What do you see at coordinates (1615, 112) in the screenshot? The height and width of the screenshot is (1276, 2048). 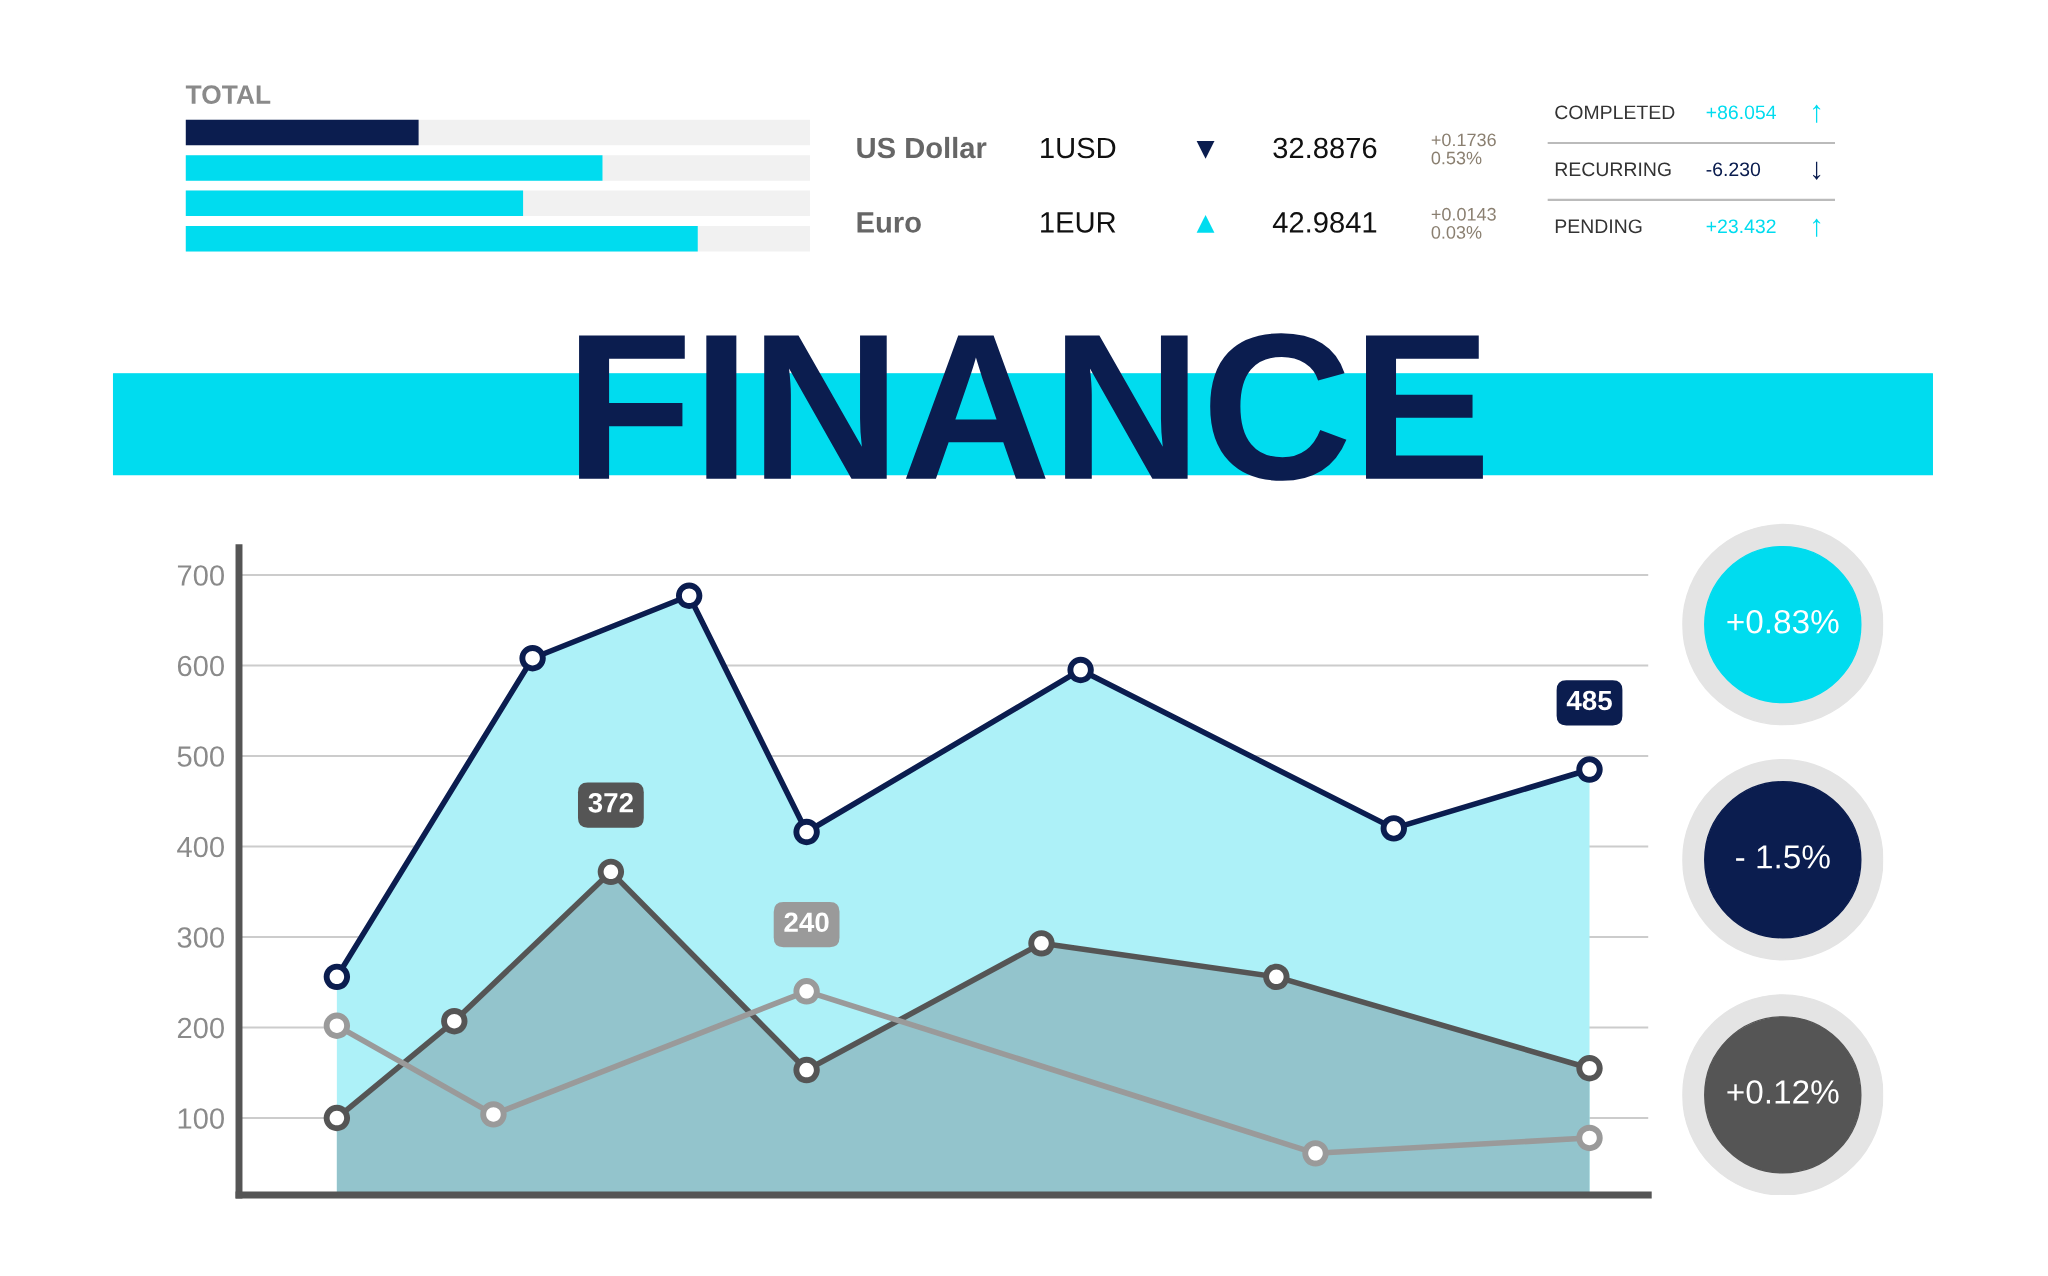 I see `text: COMPLETED` at bounding box center [1615, 112].